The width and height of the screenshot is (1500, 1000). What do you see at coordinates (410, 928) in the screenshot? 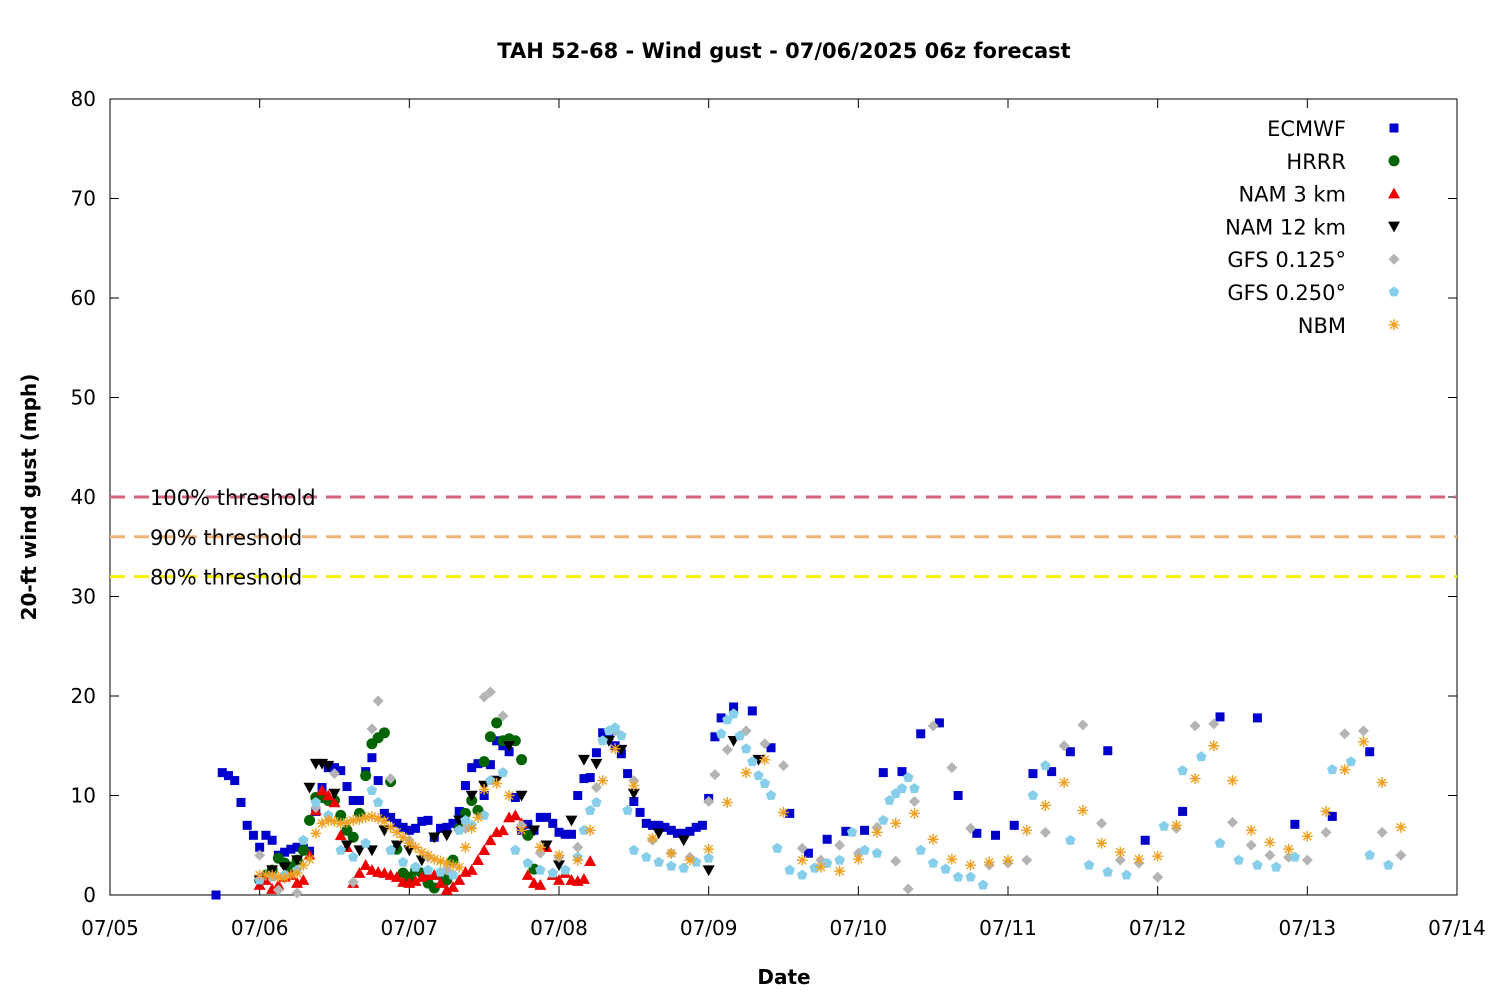
I see `x-tick-label: 07/07` at bounding box center [410, 928].